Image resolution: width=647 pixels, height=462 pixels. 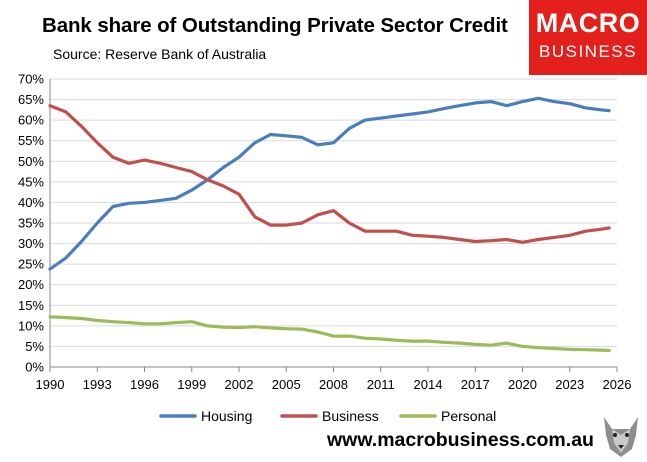 I want to click on y-tick-label: 5%, so click(x=34, y=346).